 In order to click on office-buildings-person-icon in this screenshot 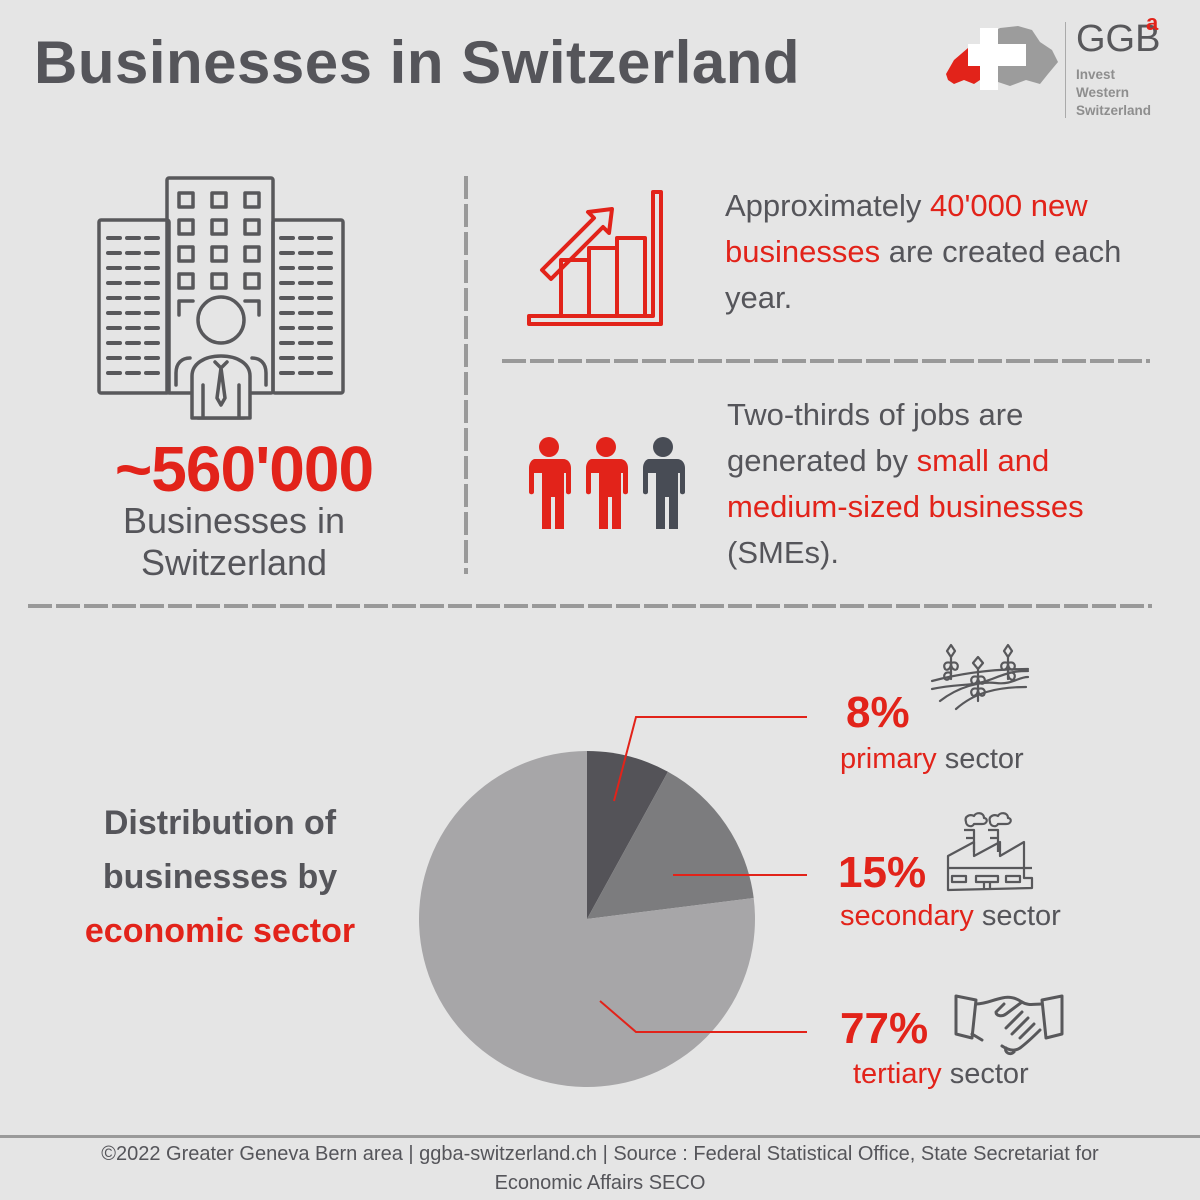, I will do `click(221, 298)`.